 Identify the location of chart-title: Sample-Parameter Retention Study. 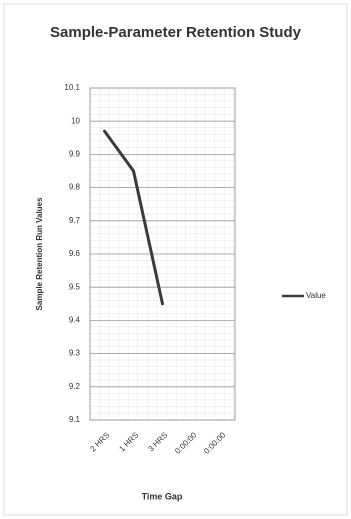
(175, 32).